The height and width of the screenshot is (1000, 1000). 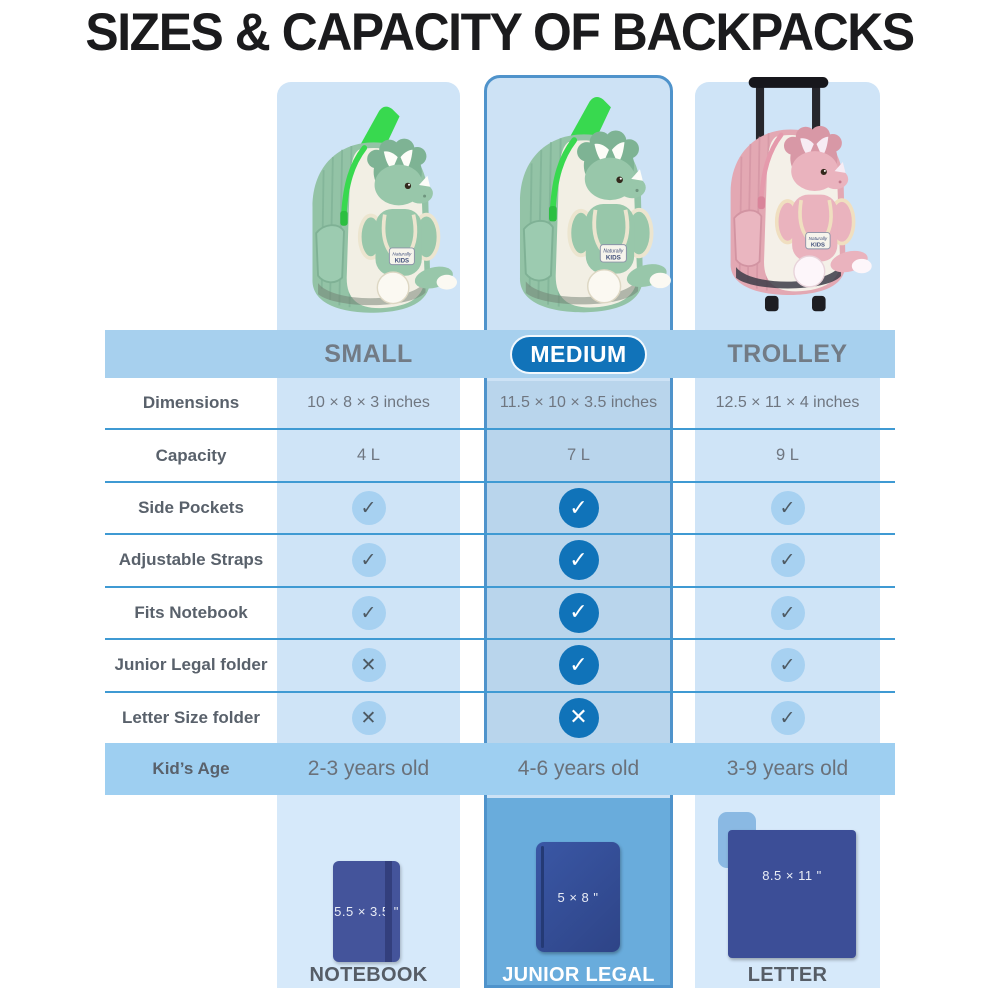 What do you see at coordinates (368, 768) in the screenshot?
I see `kids-age-small: 2-3 years old` at bounding box center [368, 768].